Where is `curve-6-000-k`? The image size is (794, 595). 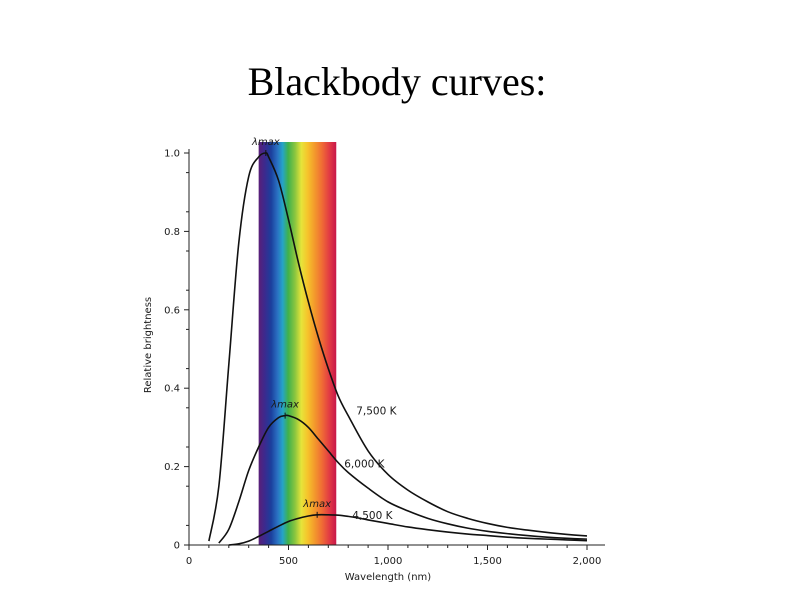 curve-6-000-k is located at coordinates (403, 479).